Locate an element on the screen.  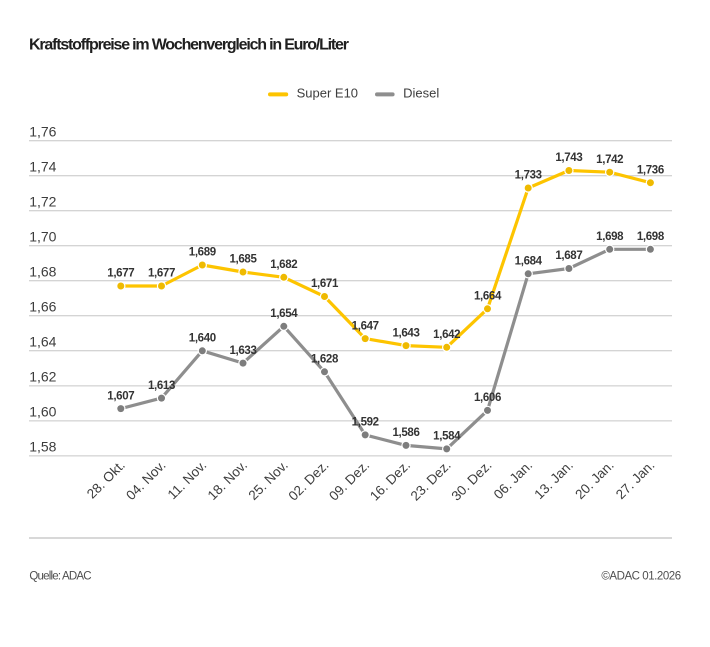
svg-text: 1,654 is located at coordinates (284, 314).